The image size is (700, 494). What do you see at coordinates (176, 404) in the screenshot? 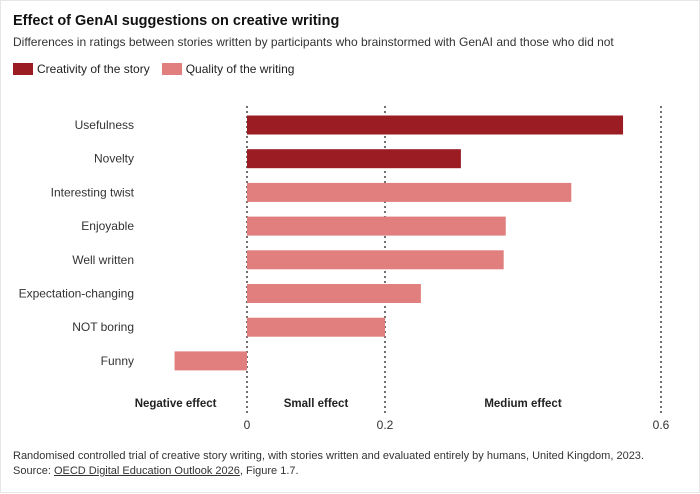
I see `zone-label: Negative effect` at bounding box center [176, 404].